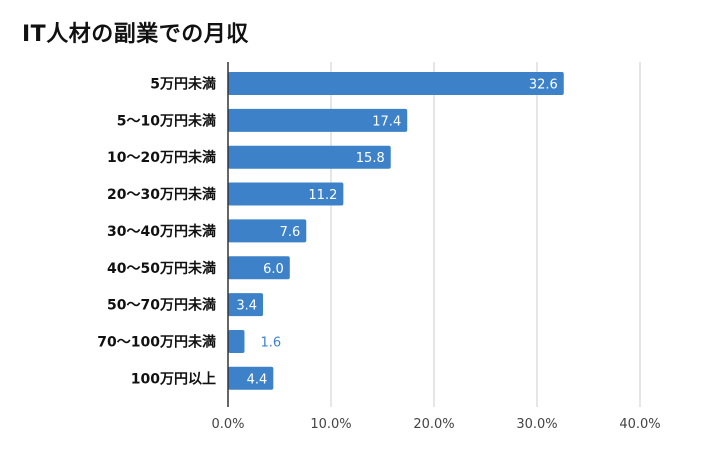 The width and height of the screenshot is (720, 453). What do you see at coordinates (370, 158) in the screenshot?
I see `data-label: 15.8` at bounding box center [370, 158].